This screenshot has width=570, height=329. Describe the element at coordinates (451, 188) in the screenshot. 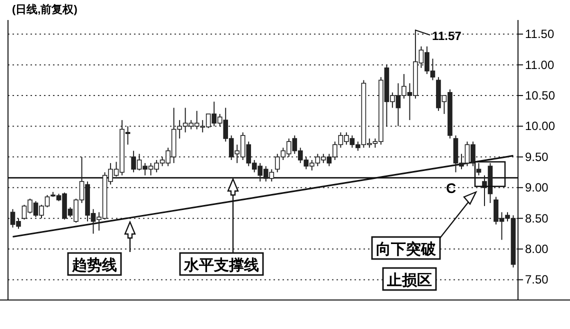

I see `annotation: C` at that location.